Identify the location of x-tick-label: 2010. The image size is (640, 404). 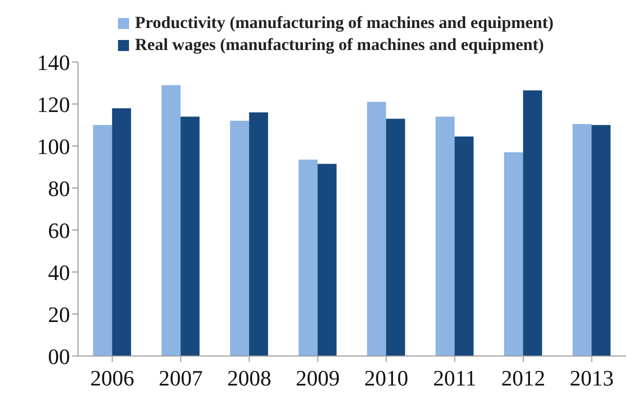
(386, 378).